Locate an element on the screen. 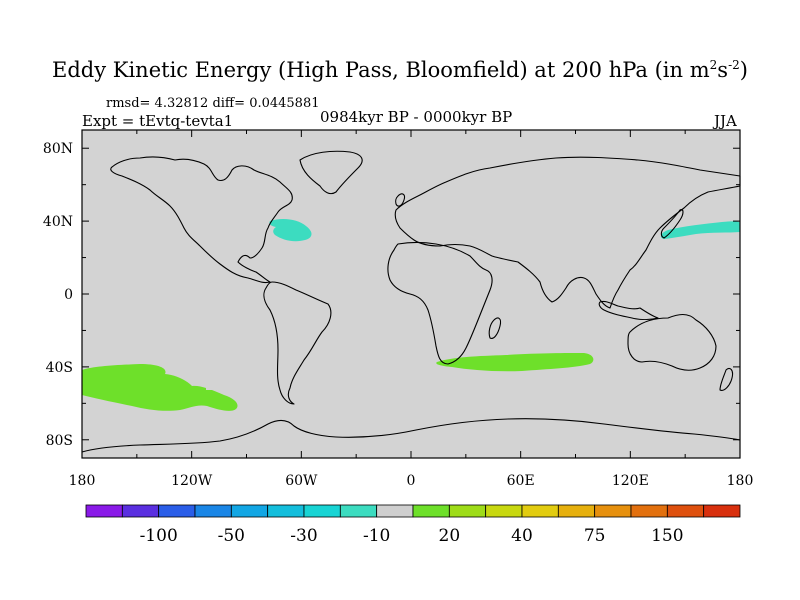  coastline-japan is located at coordinates (672, 224).